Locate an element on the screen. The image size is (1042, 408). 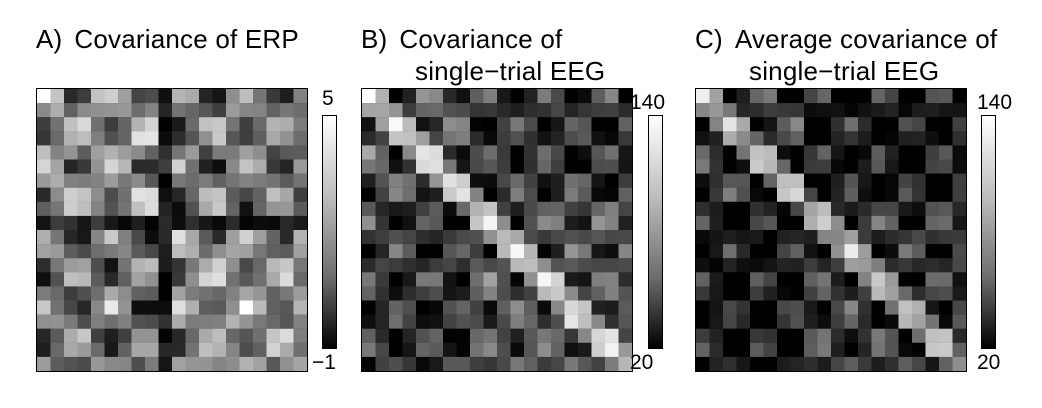
panel-c-letter: C) is located at coordinates (709, 39).